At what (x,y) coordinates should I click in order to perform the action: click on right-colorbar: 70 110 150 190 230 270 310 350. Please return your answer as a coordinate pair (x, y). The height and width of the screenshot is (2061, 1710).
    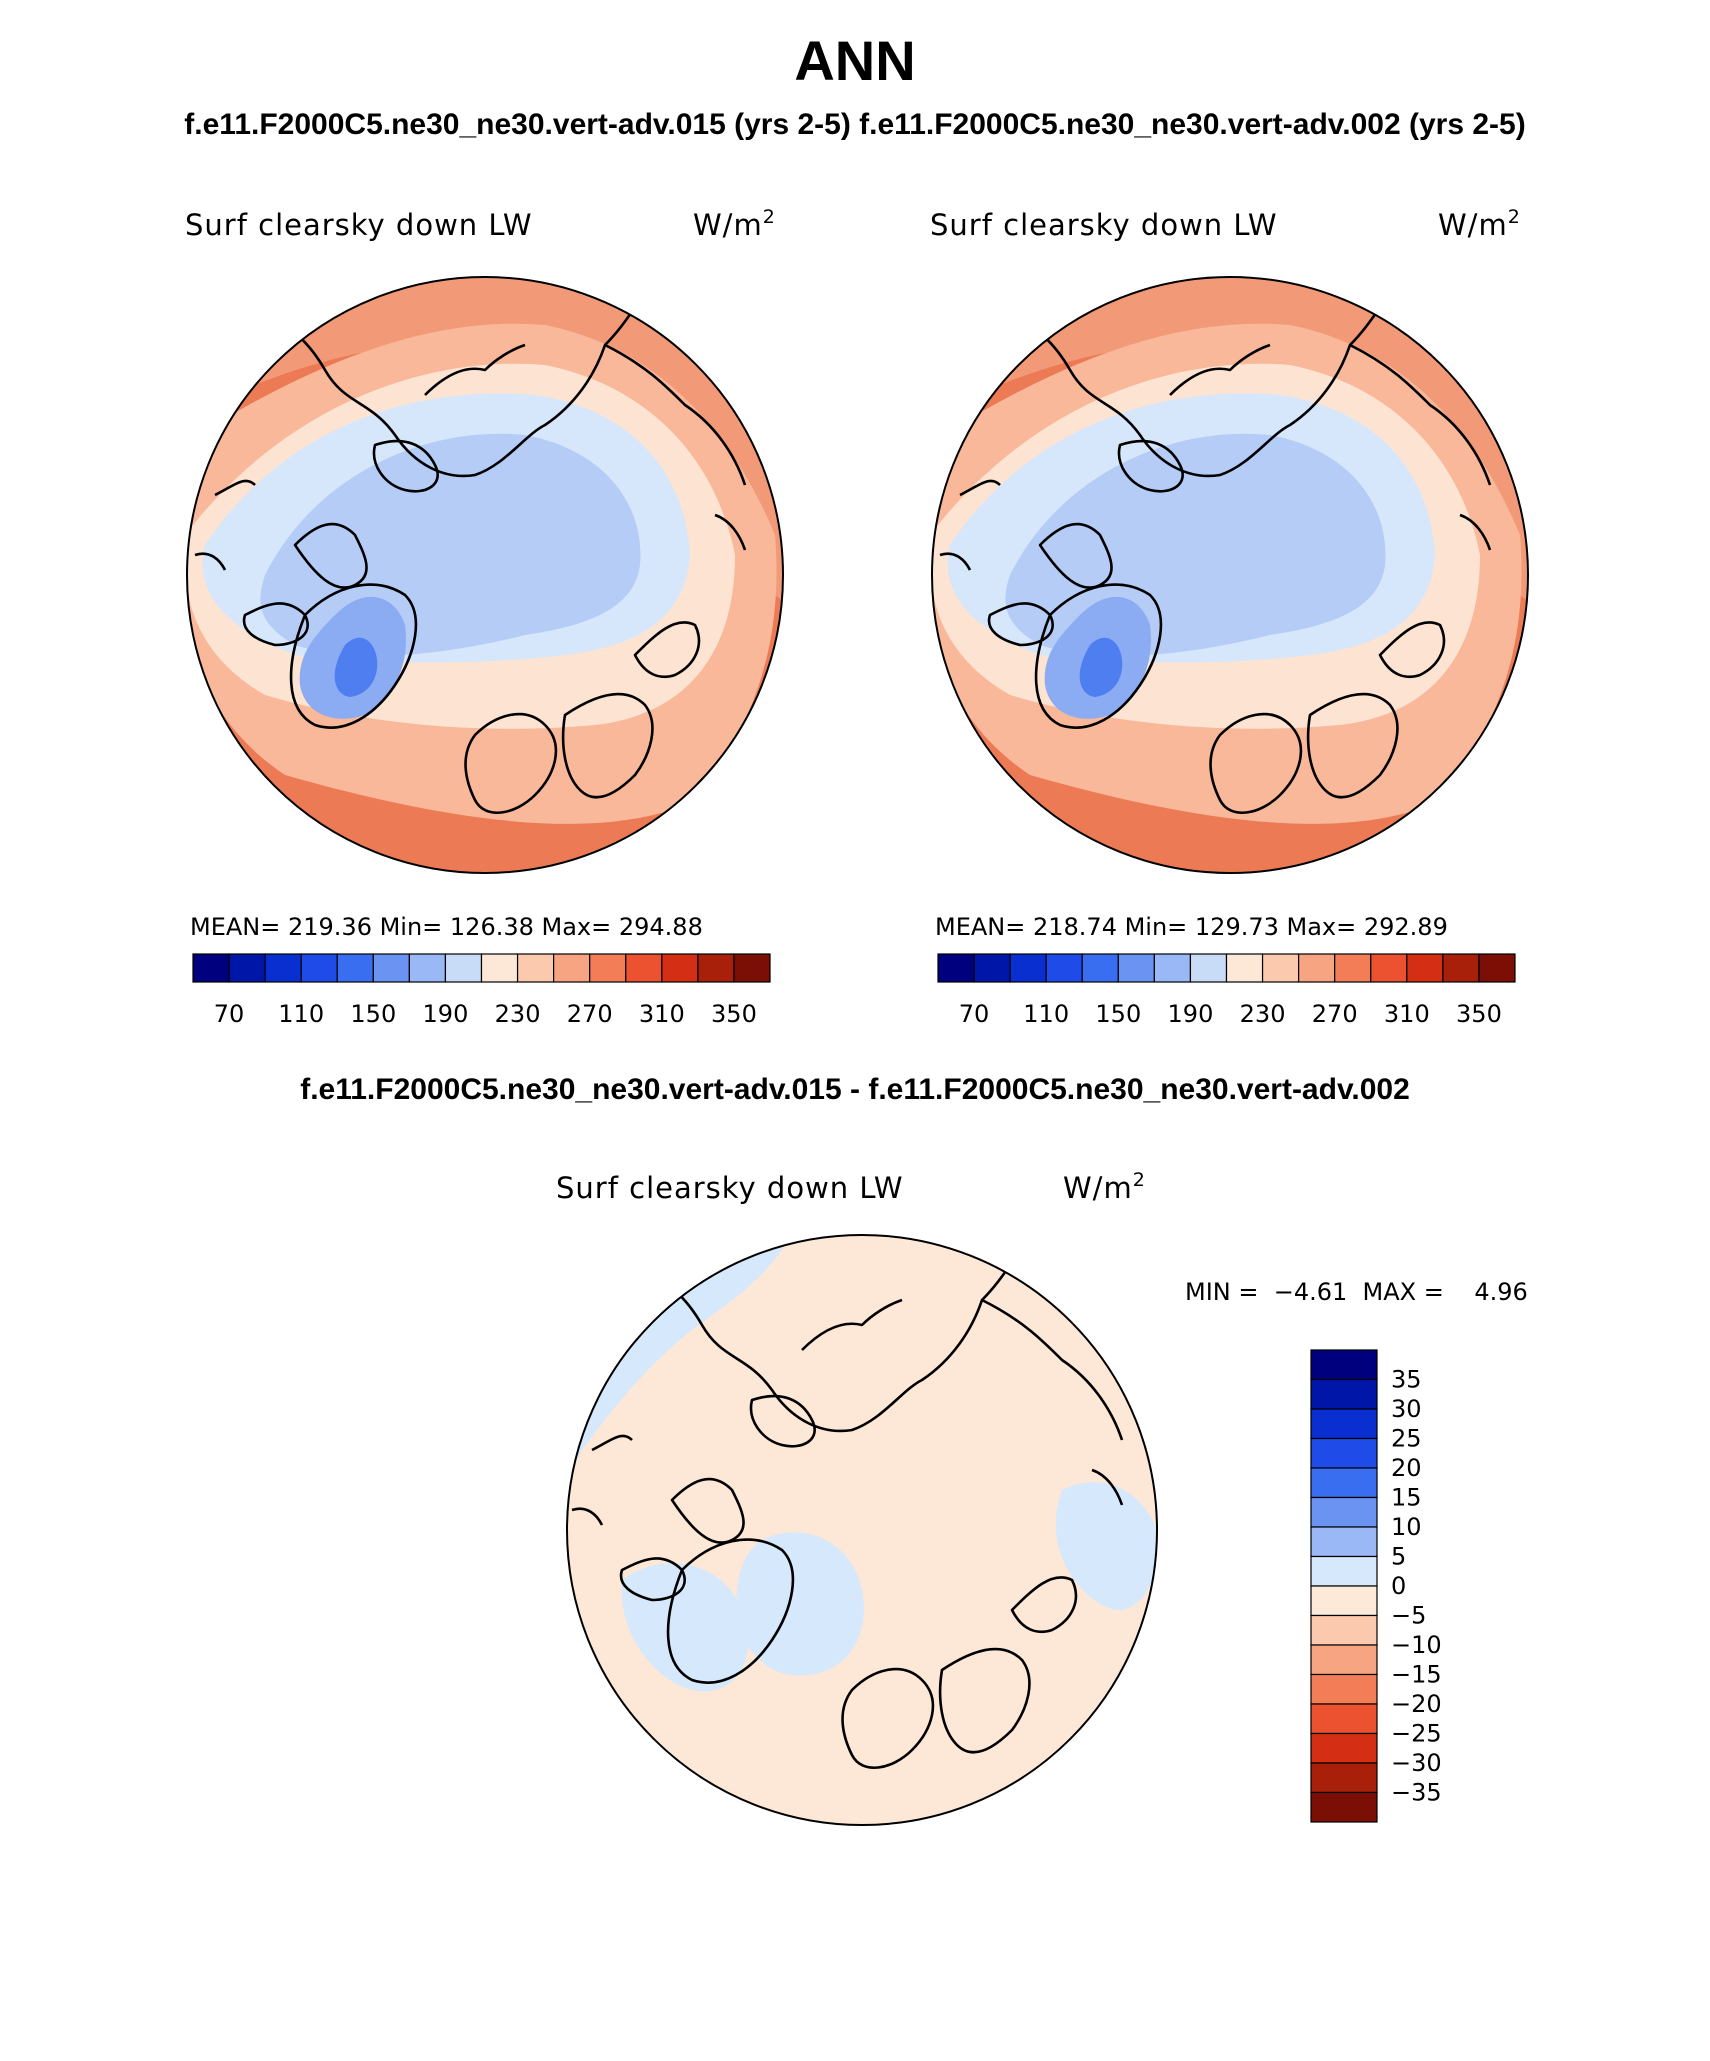
    Looking at the image, I should click on (1226, 990).